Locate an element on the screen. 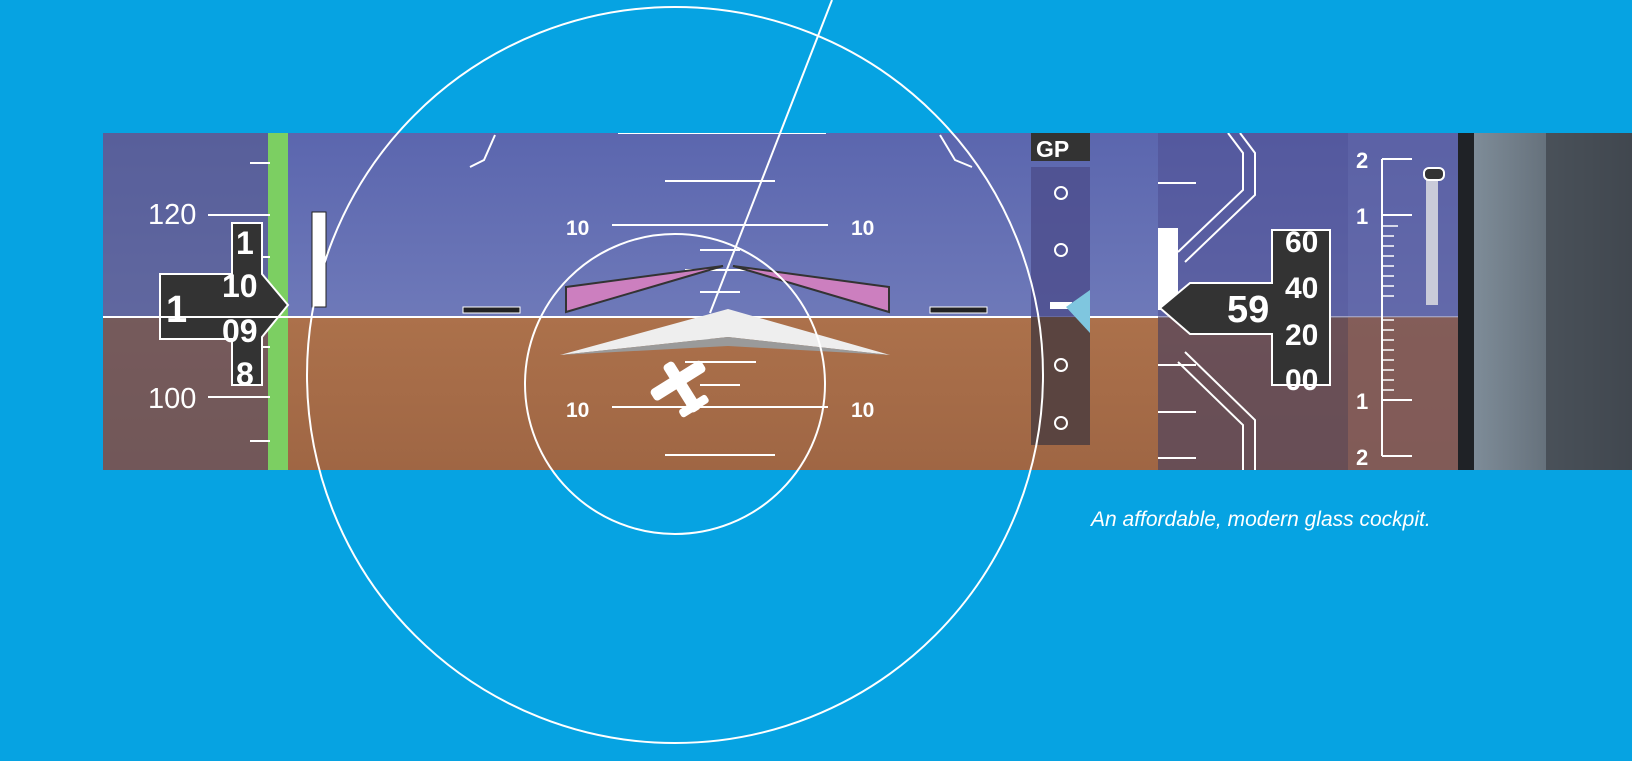 This screenshot has width=1632, height=761. airspeed-drum-1: 1 is located at coordinates (245, 243).